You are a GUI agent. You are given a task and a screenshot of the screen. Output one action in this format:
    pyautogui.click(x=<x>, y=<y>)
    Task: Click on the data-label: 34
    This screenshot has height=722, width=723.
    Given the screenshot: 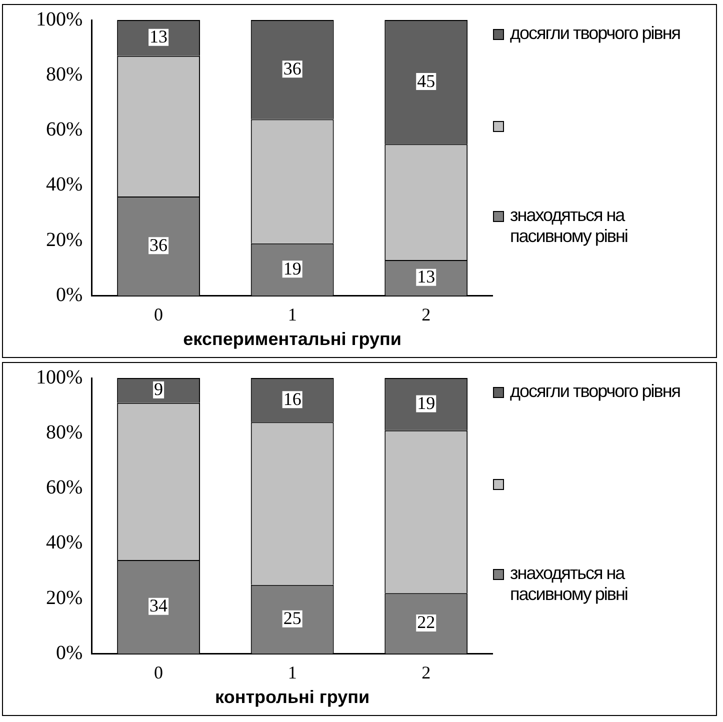 What is the action you would take?
    pyautogui.click(x=159, y=606)
    